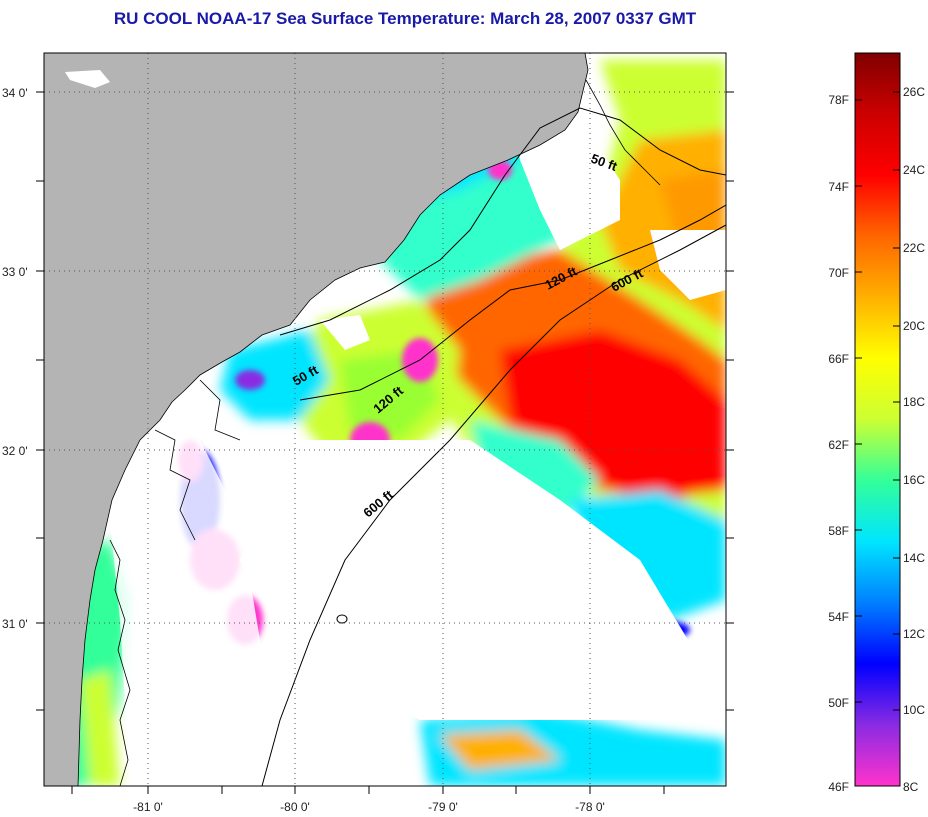 This screenshot has width=928, height=817. What do you see at coordinates (148, 807) in the screenshot?
I see `lon-label-81: -81 0'` at bounding box center [148, 807].